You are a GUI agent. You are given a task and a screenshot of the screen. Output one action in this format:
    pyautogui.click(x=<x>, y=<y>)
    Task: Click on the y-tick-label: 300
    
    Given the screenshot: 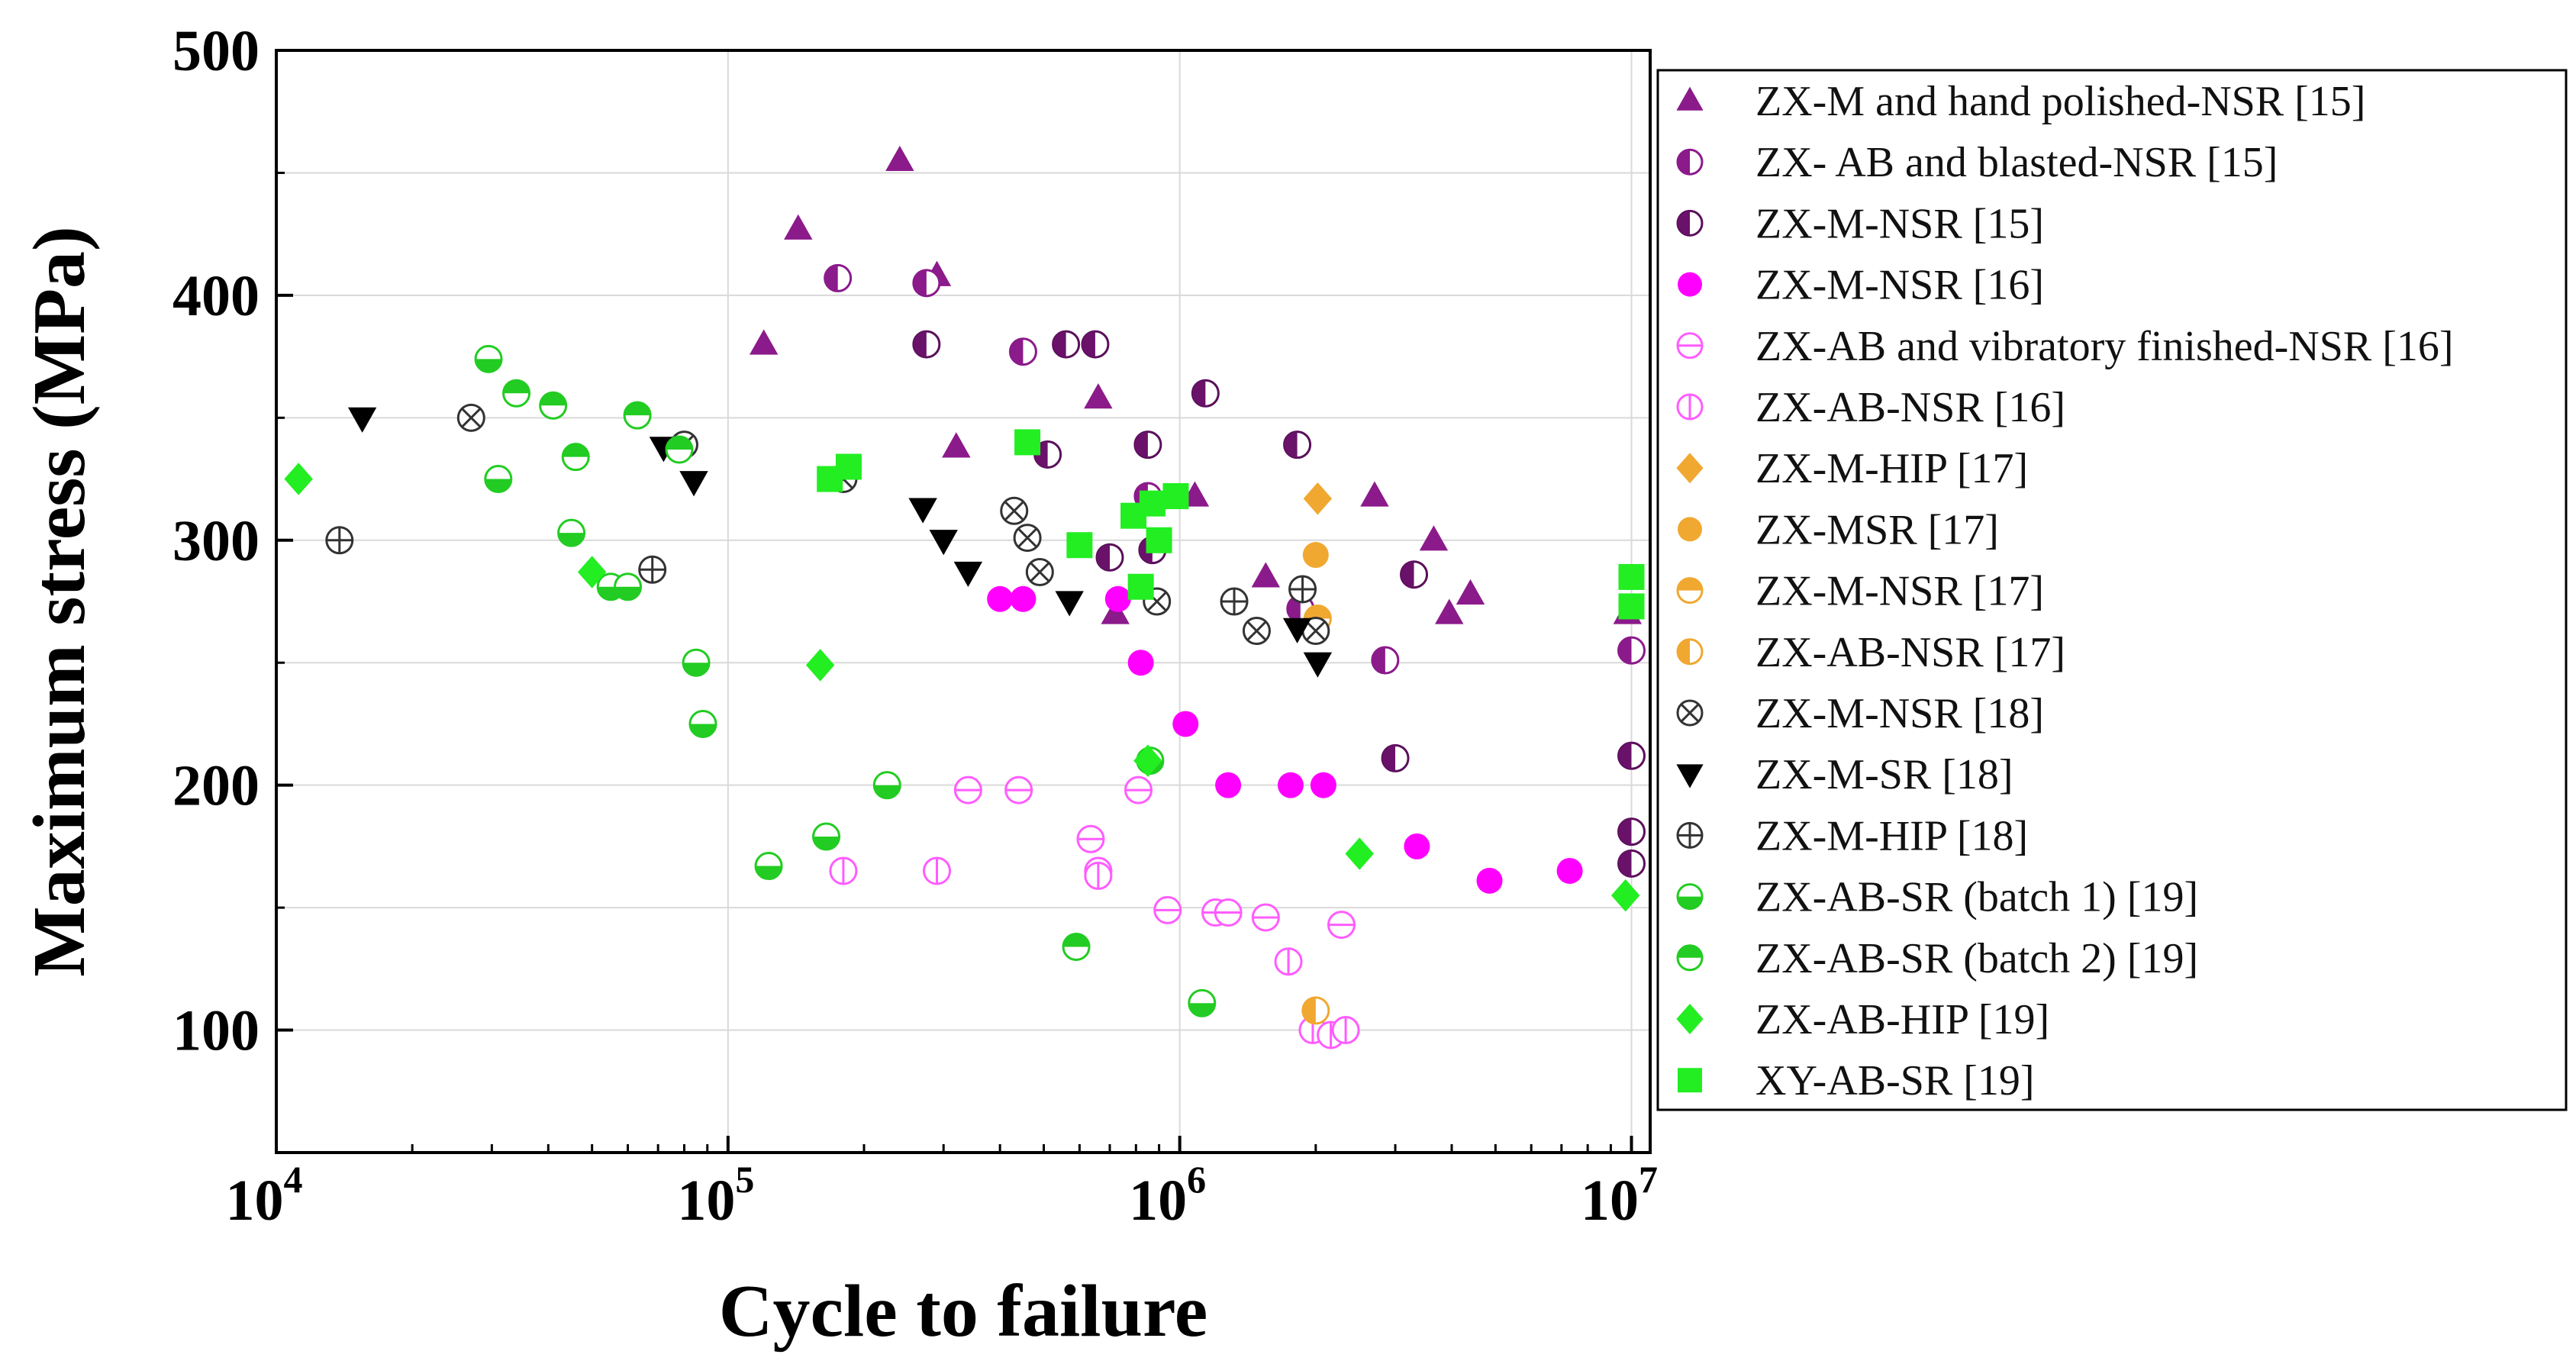 What is the action you would take?
    pyautogui.click(x=216, y=541)
    